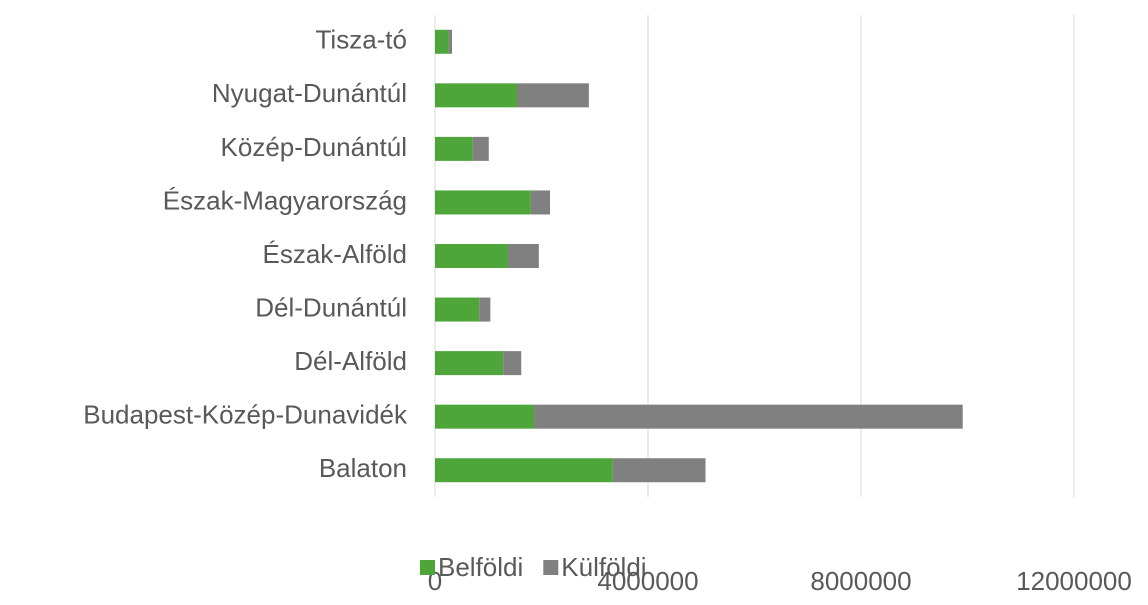 The image size is (1148, 605). I want to click on y-tick-label: Tisza-tó, so click(362, 40).